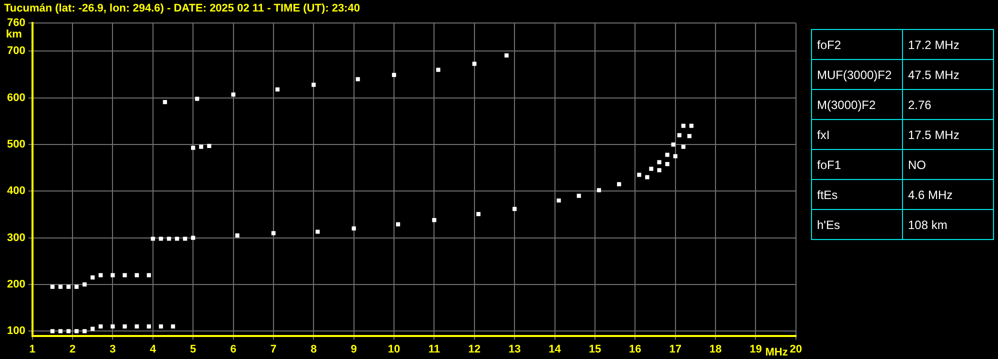 This screenshot has height=359, width=998. Describe the element at coordinates (948, 105) in the screenshot. I see `text: 2.76` at that location.